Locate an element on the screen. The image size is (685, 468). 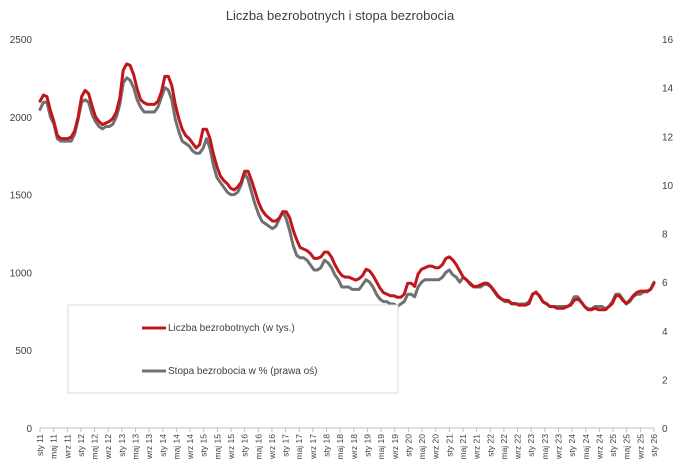
x-axis-tick-23: wrz 18 is located at coordinates (354, 447).